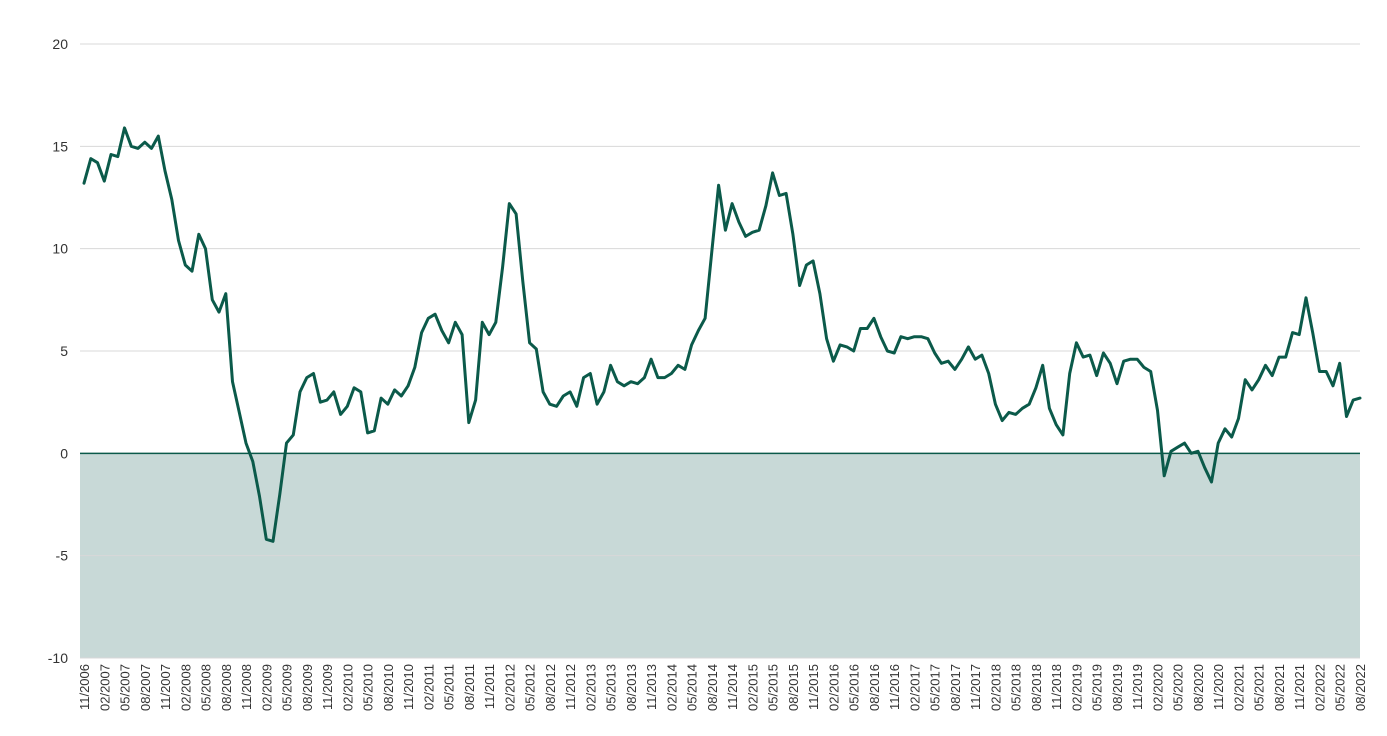  Describe the element at coordinates (347, 687) in the screenshot. I see `x-tick-label: 02/2010` at that location.